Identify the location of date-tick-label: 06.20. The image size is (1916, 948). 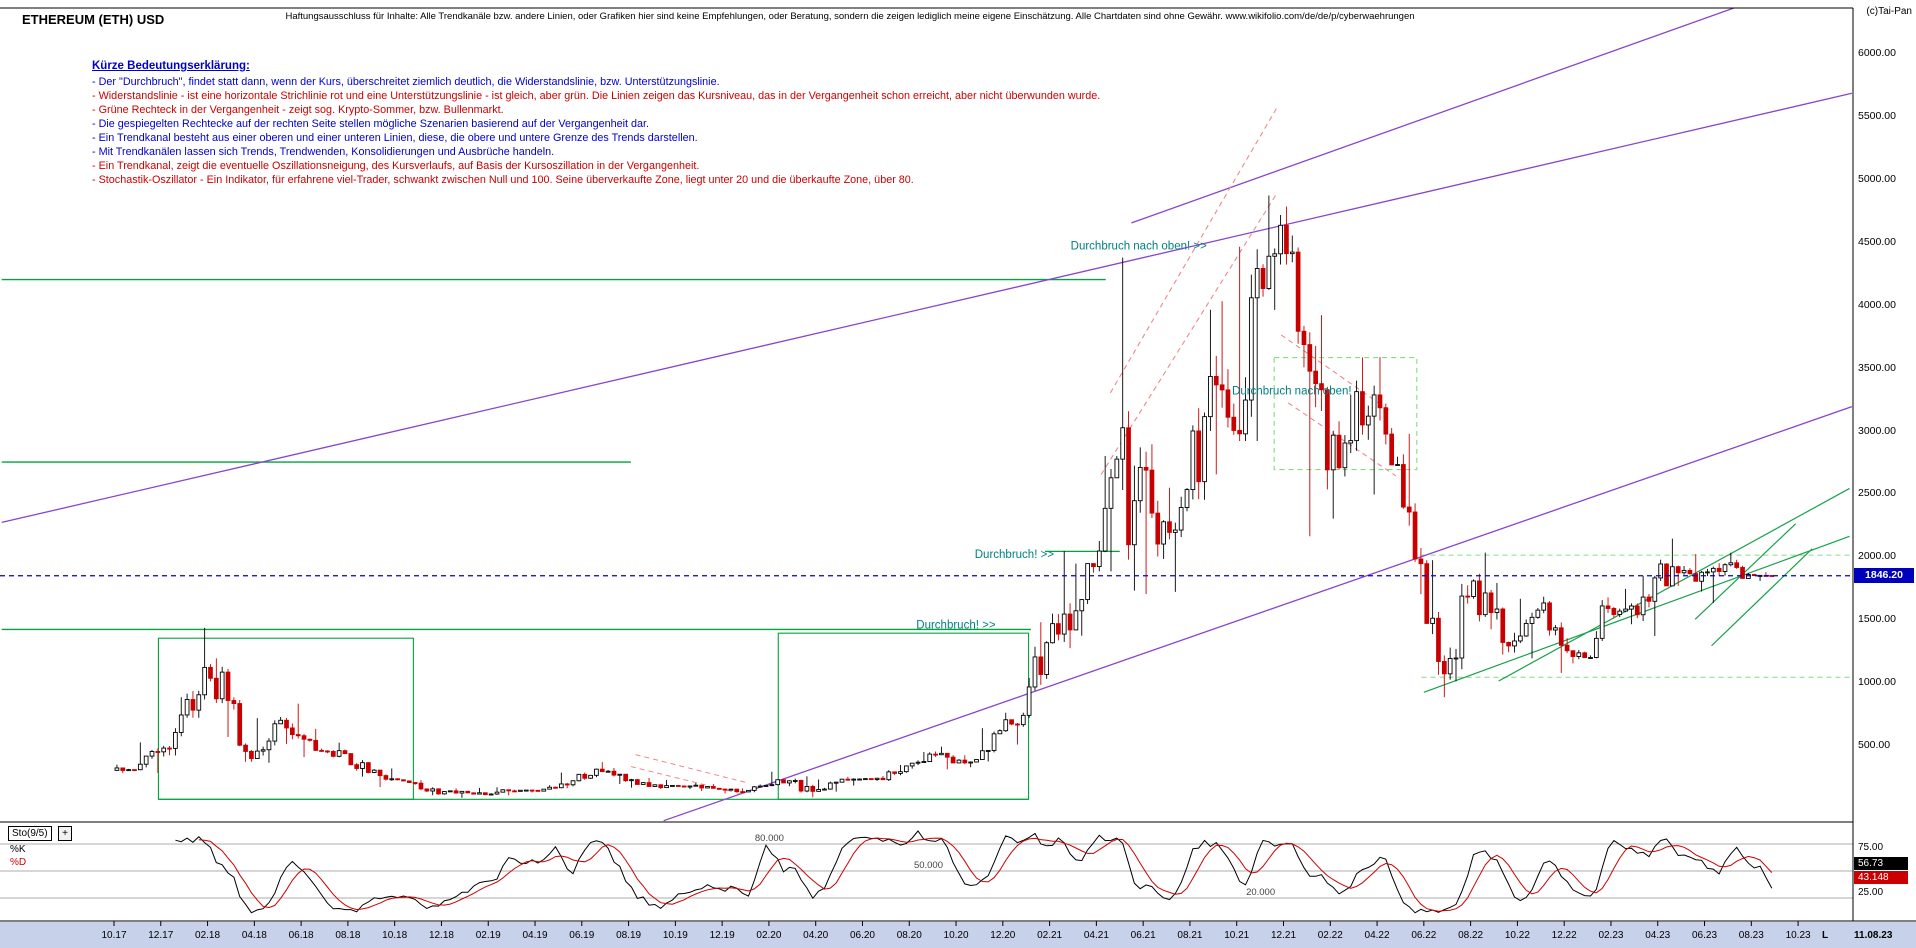
(862, 935).